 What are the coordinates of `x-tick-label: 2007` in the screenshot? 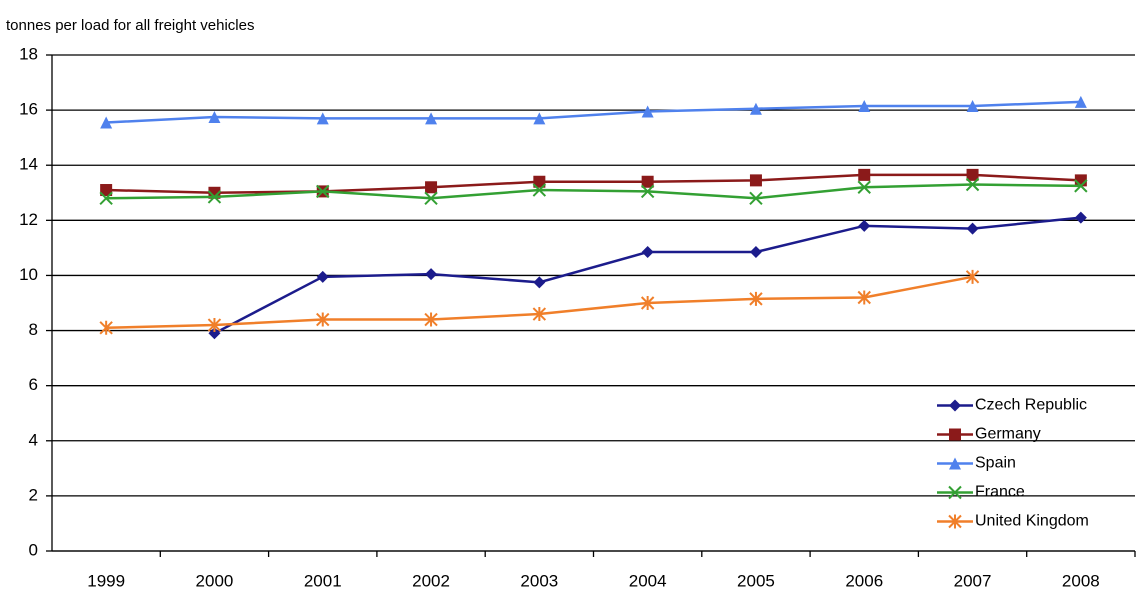 It's located at (973, 580).